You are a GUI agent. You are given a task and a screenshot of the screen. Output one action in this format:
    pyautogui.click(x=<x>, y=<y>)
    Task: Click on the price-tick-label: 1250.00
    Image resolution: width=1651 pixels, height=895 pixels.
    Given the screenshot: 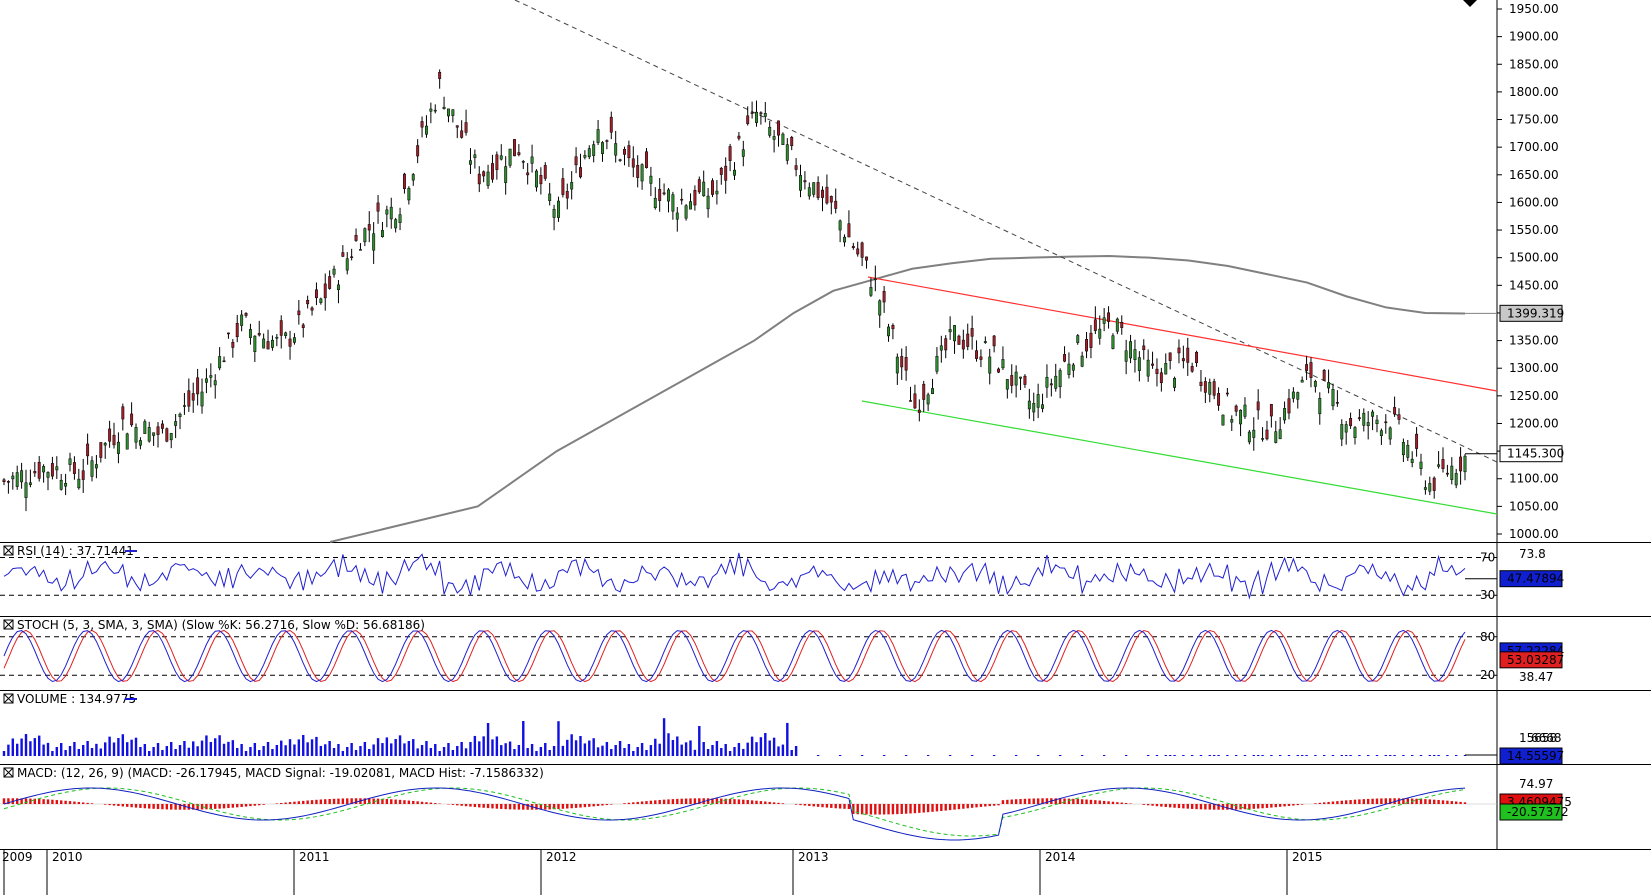 What is the action you would take?
    pyautogui.click(x=1534, y=396)
    